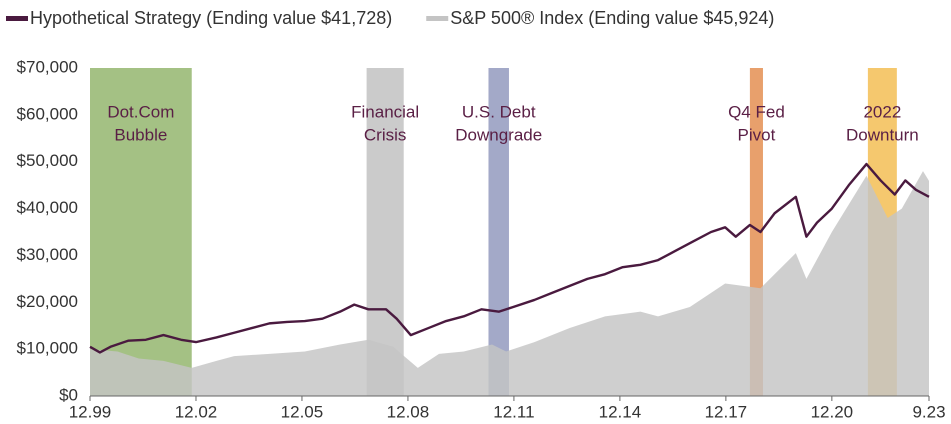  What do you see at coordinates (140, 134) in the screenshot?
I see `band-label: Bubble` at bounding box center [140, 134].